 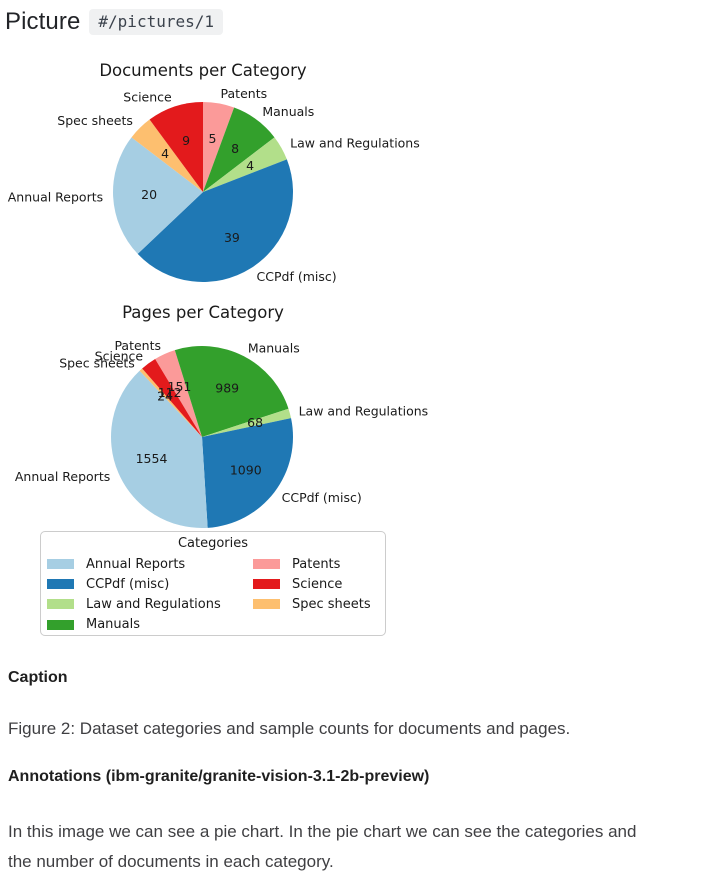 What do you see at coordinates (203, 70) in the screenshot?
I see `chart-title: Documents per Category` at bounding box center [203, 70].